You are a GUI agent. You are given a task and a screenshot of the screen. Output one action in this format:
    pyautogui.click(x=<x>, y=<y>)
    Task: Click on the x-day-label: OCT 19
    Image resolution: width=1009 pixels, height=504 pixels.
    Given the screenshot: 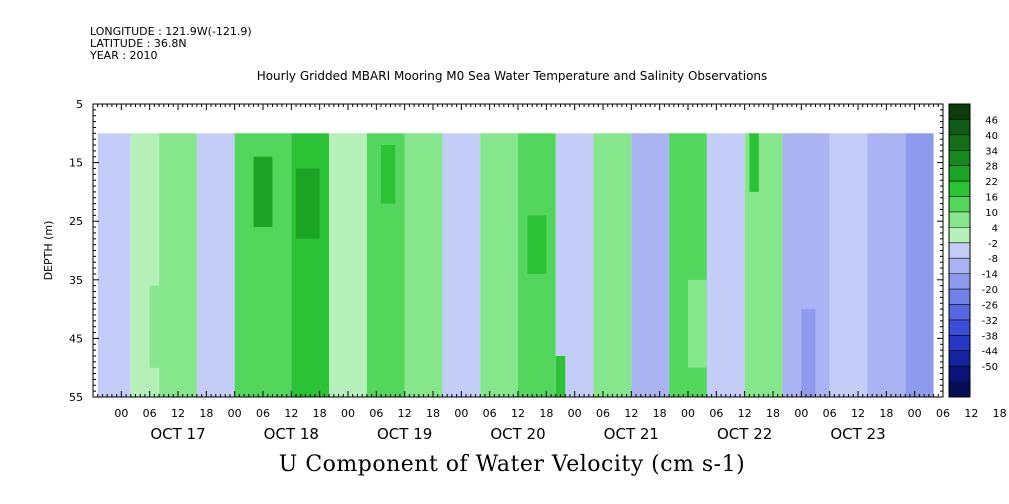 What is the action you would take?
    pyautogui.click(x=404, y=434)
    